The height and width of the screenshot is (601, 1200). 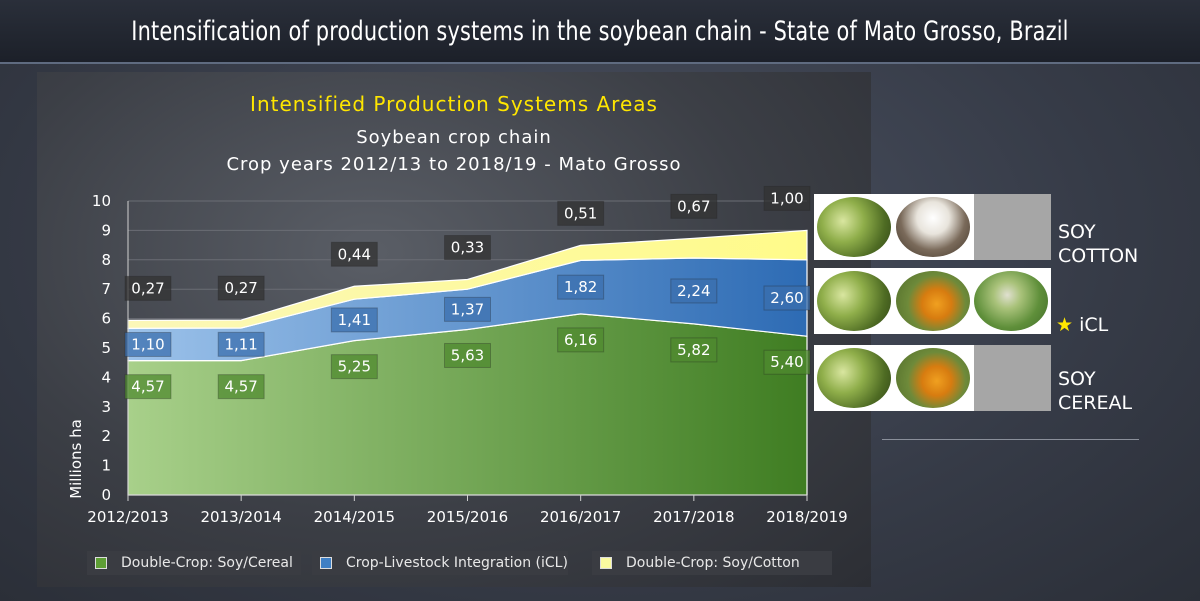 What do you see at coordinates (1094, 325) in the screenshot?
I see `label-icl-text: iCL` at bounding box center [1094, 325].